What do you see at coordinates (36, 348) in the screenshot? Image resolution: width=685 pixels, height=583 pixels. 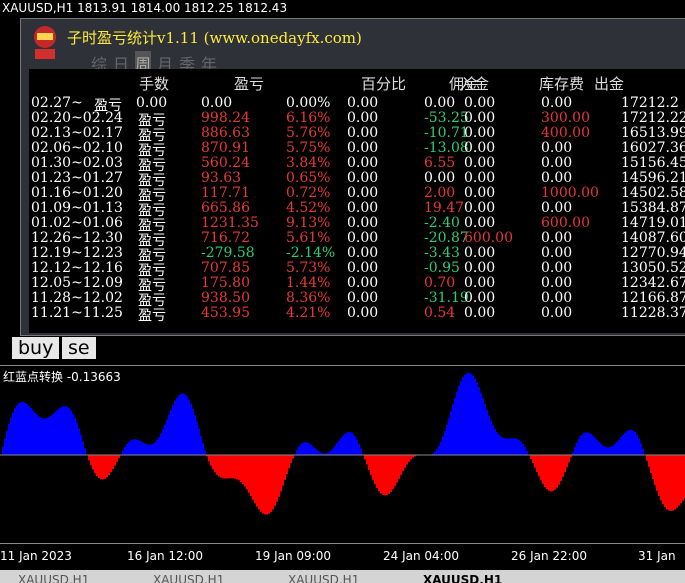 I see `button: buy` at bounding box center [36, 348].